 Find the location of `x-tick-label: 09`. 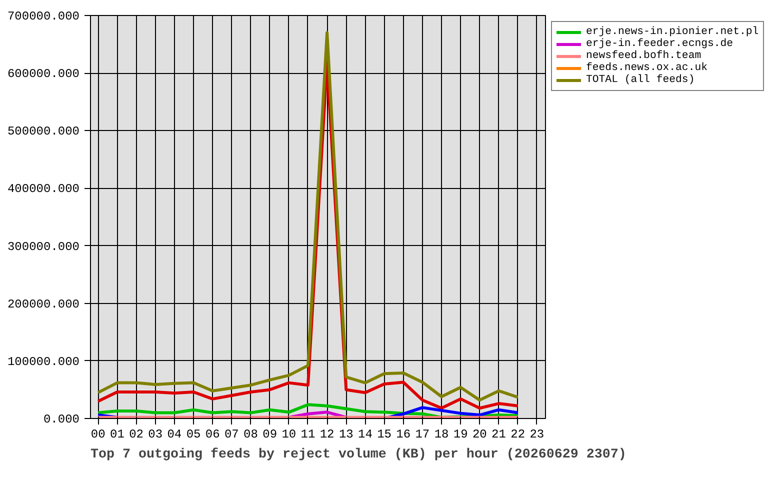

x-tick-label: 09 is located at coordinates (270, 435).